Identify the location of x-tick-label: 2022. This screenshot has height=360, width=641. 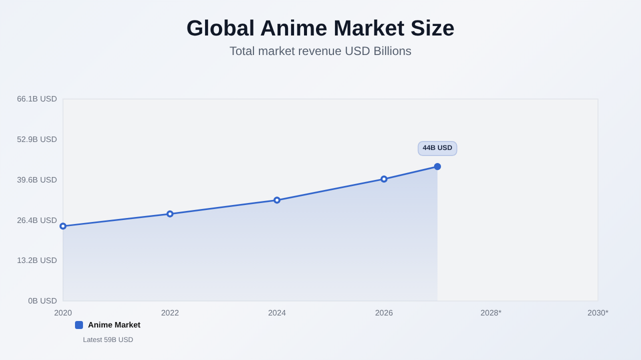
(170, 313).